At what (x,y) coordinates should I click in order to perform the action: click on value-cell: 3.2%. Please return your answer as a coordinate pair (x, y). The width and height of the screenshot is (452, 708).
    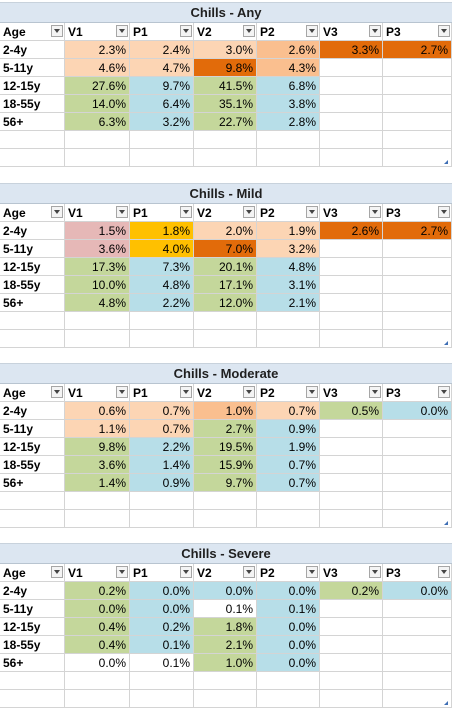
    Looking at the image, I should click on (162, 122).